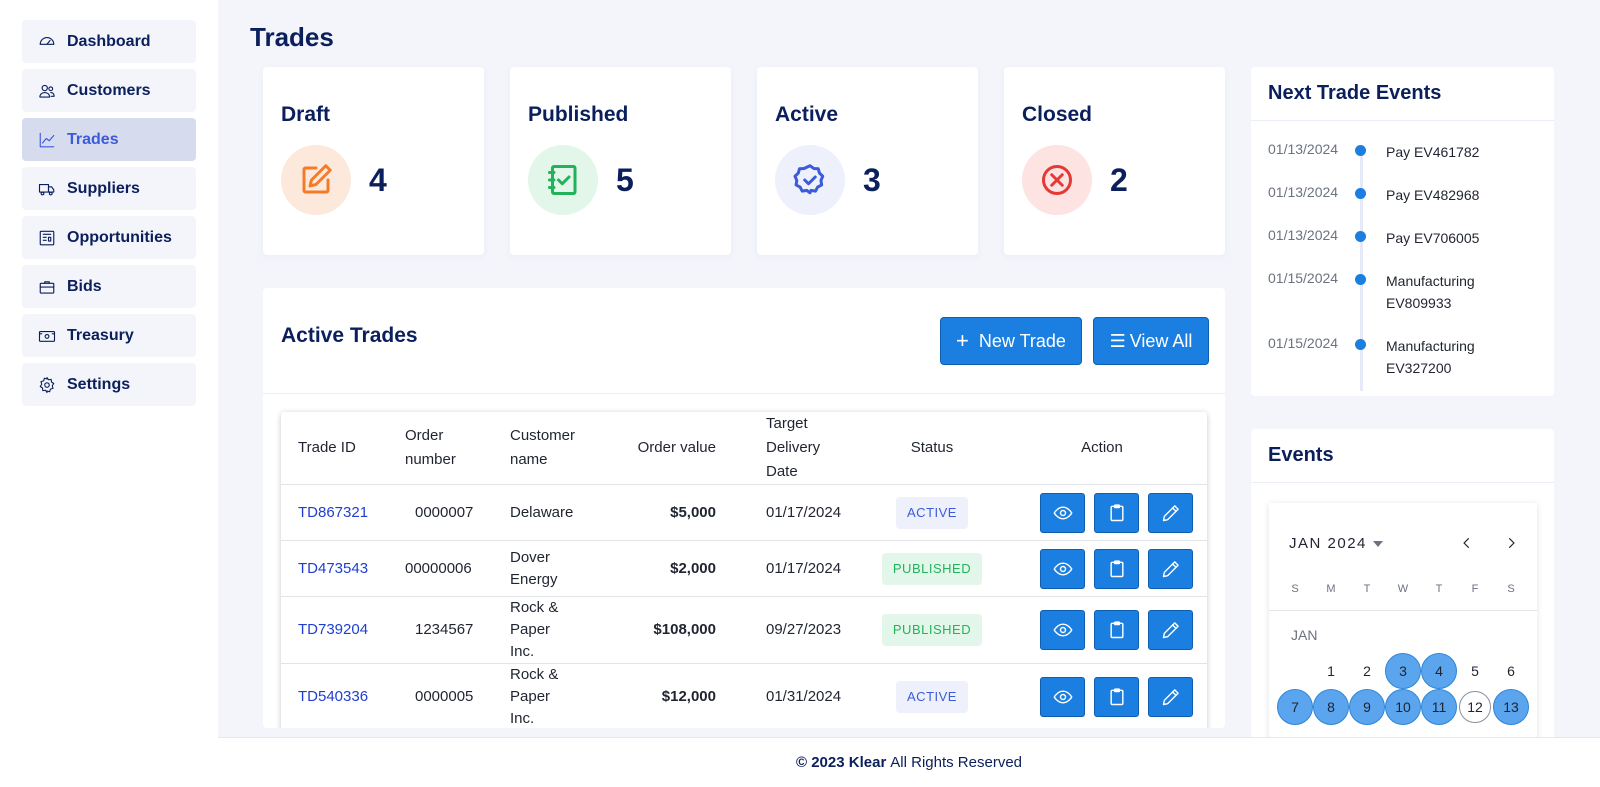 This screenshot has width=1600, height=787. I want to click on col-status: Status, so click(932, 448).